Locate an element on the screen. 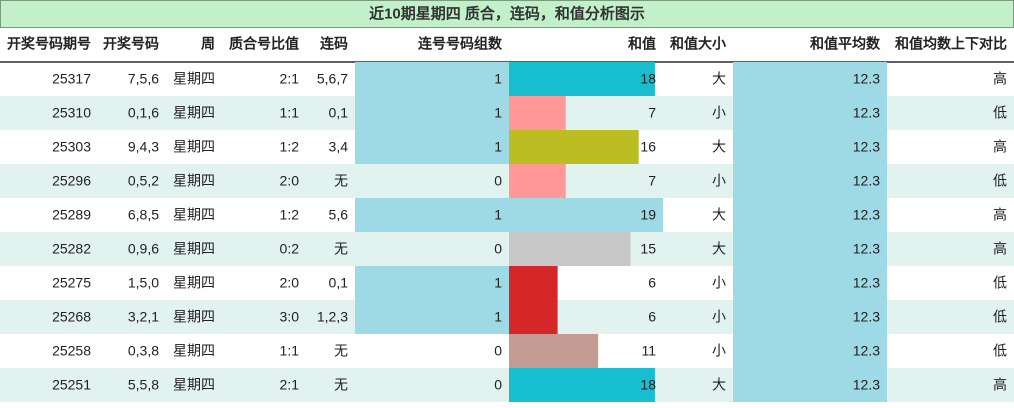 Image resolution: width=1014 pixels, height=408 pixels. title: 近10期星期四 质合，连码，和值分析图示 is located at coordinates (507, 13).